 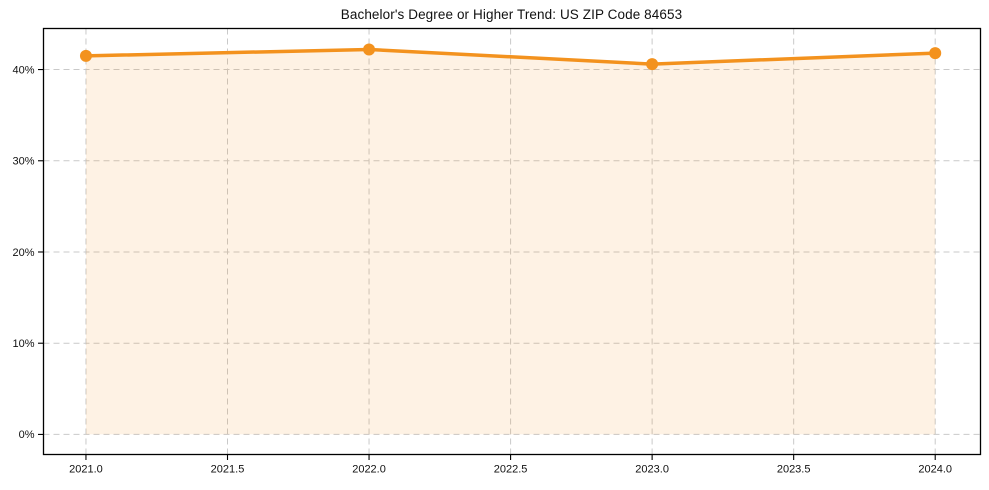 What do you see at coordinates (23, 70) in the screenshot?
I see `y-tick-label: 40%` at bounding box center [23, 70].